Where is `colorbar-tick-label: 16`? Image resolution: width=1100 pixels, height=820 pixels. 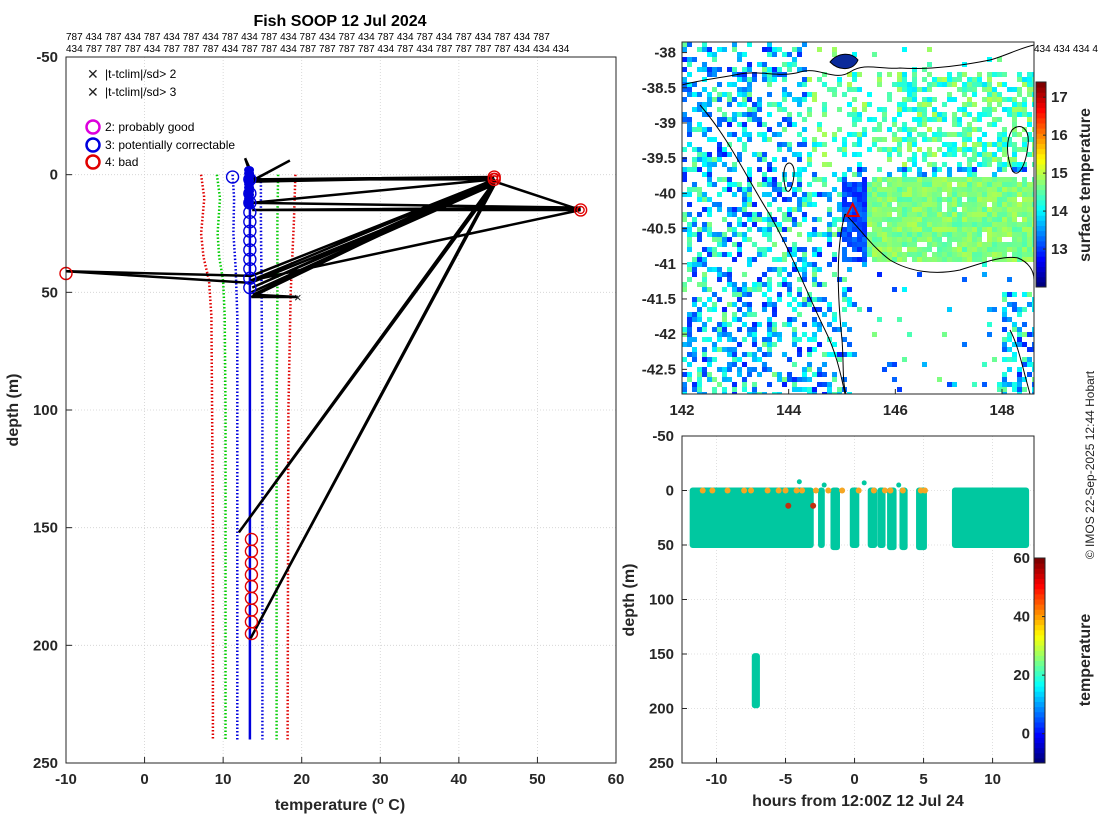 colorbar-tick-label: 16 is located at coordinates (1059, 135).